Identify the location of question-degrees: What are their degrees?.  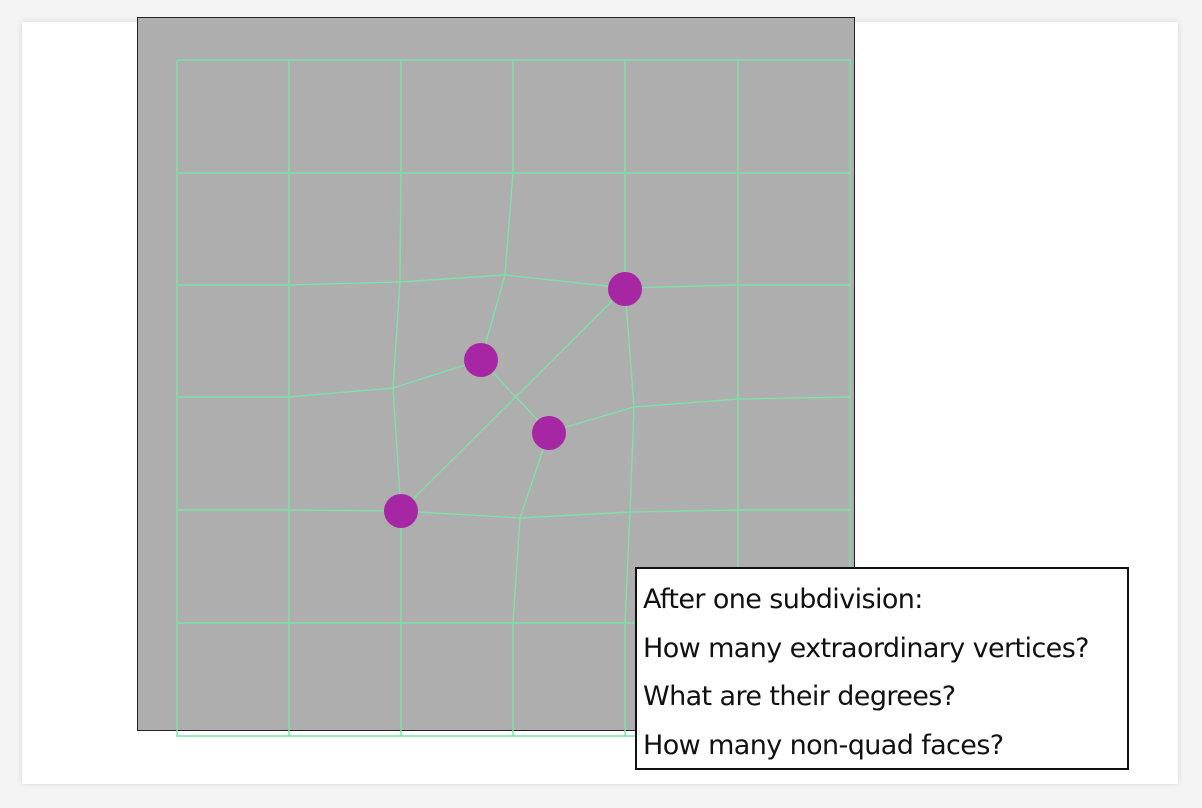
(799, 696).